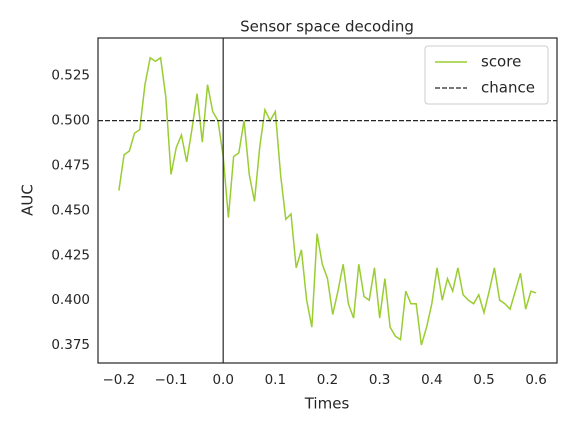 Image resolution: width=576 pixels, height=432 pixels. What do you see at coordinates (70, 76) in the screenshot?
I see `y-tick-label: 0.525` at bounding box center [70, 76].